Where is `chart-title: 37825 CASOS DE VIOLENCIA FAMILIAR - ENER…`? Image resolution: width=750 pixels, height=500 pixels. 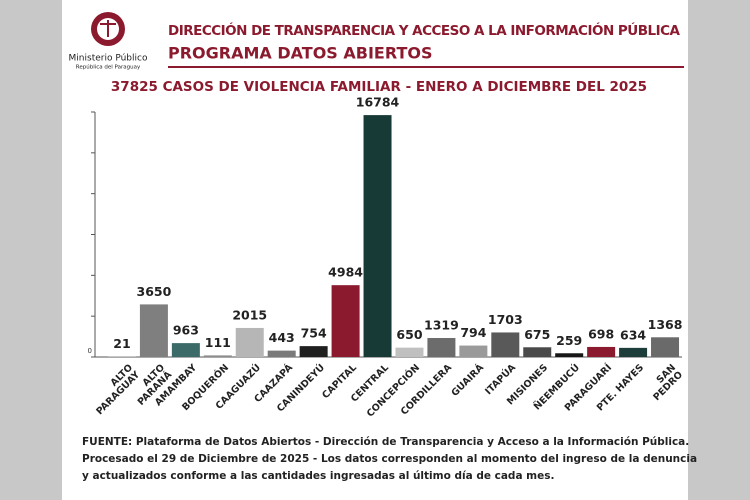
chart-title: 37825 CASOS DE VIOLENCIA FAMILIAR - ENER… is located at coordinates (379, 87).